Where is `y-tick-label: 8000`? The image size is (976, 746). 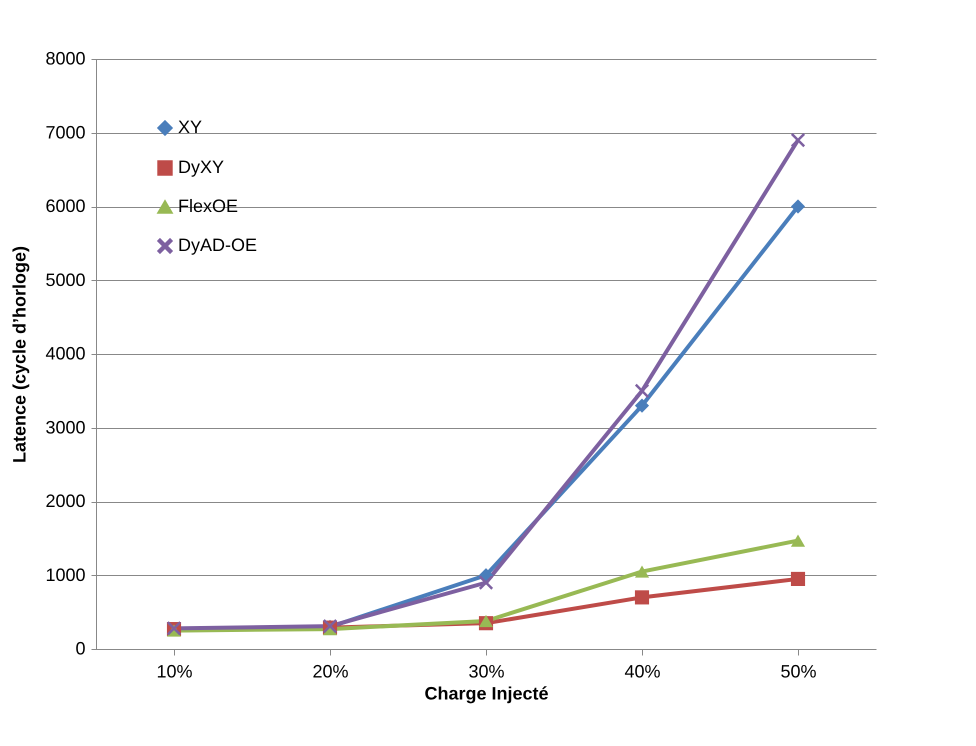 y-tick-label: 8000 is located at coordinates (65, 58).